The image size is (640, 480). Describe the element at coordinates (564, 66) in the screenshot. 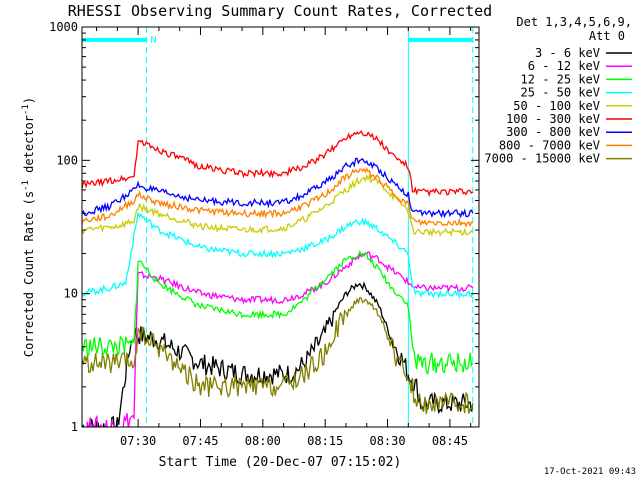

I see `legend-label-6-12-kev: 6 - 12 keV` at that location.